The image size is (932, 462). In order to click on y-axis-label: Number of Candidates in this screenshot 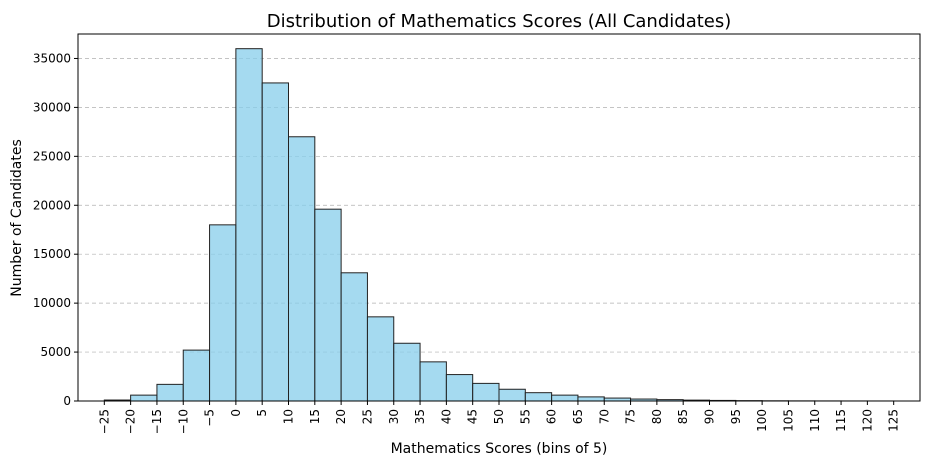, I will do `click(17, 218)`.